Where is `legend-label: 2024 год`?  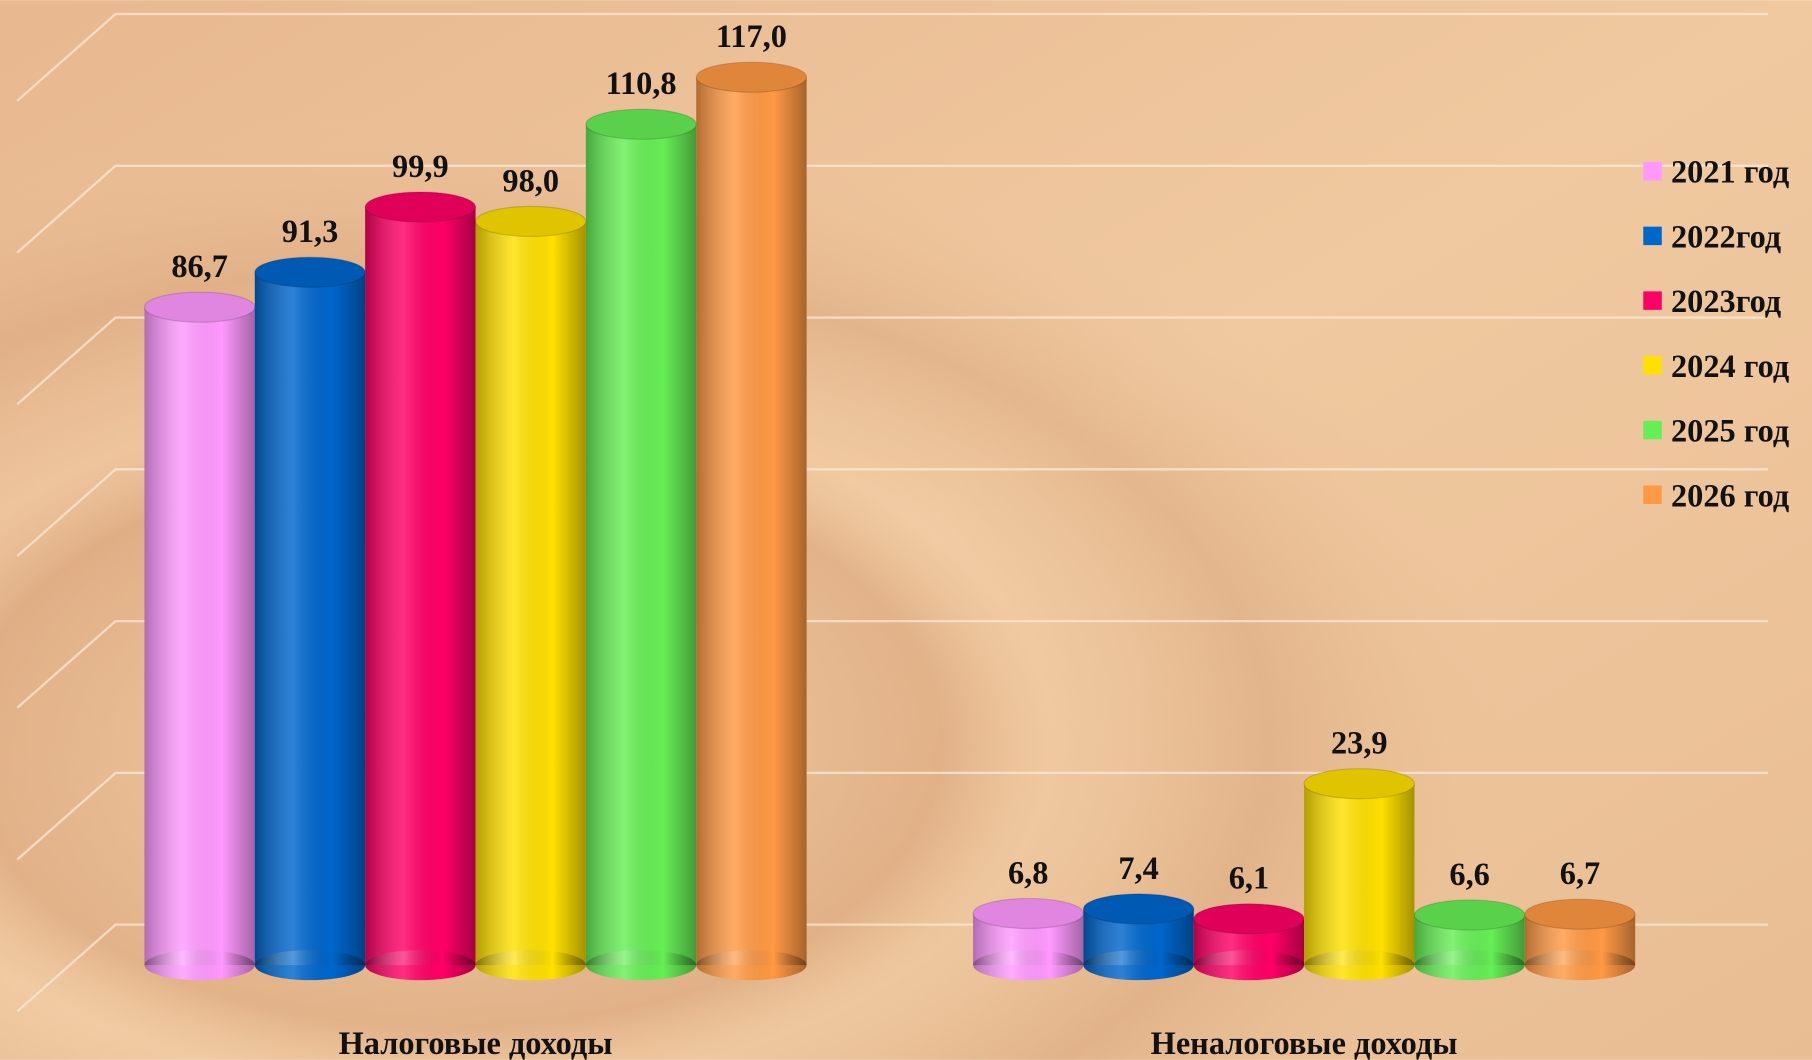
legend-label: 2024 год is located at coordinates (1730, 366).